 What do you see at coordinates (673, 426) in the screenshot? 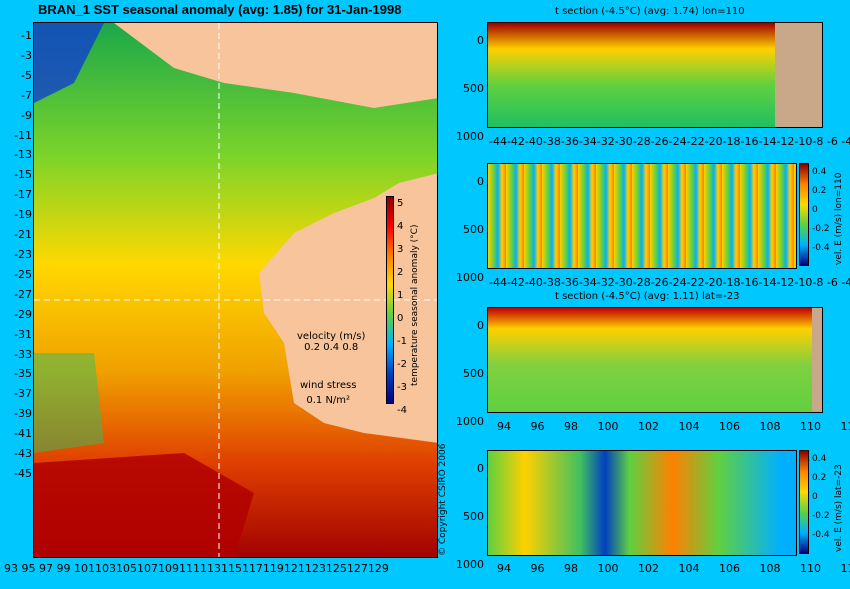
I see `panel-3-xticks: 94 96 98 100 102 104 106 108 110 112` at bounding box center [673, 426].